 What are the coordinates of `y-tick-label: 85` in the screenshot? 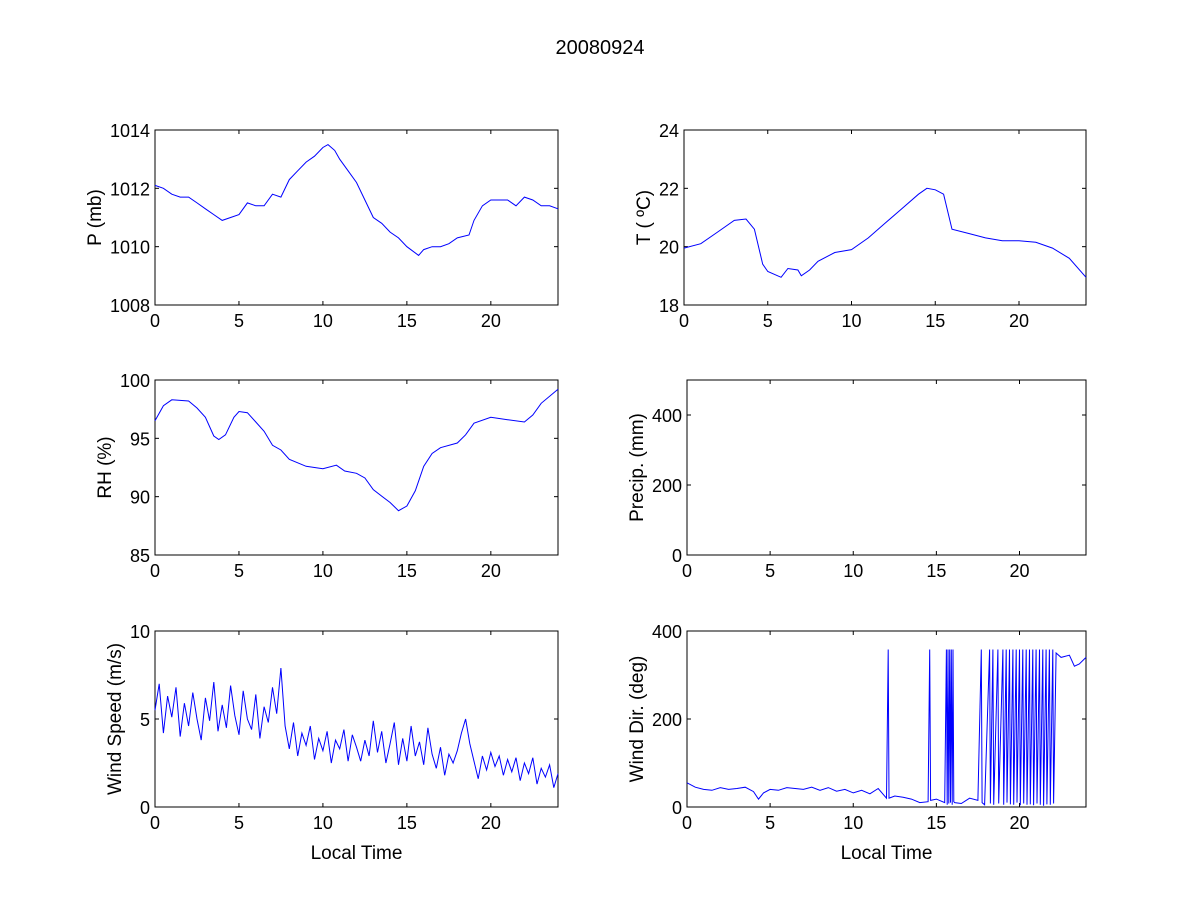 It's located at (140, 556).